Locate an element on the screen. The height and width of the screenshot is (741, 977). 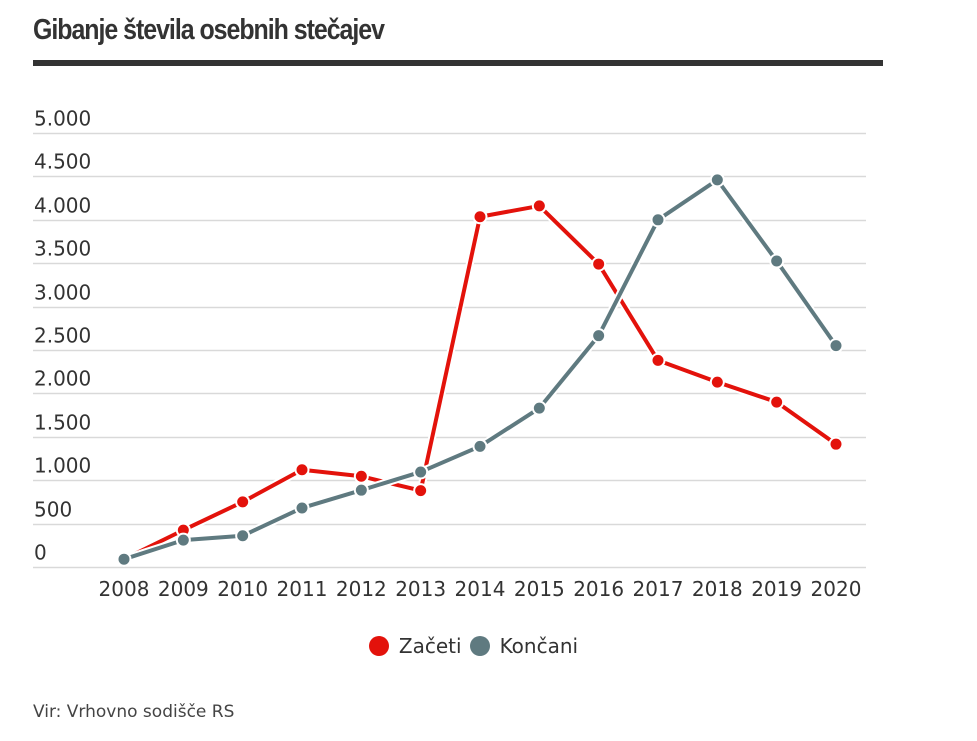
y-tick-label: 4.500 is located at coordinates (62, 162).